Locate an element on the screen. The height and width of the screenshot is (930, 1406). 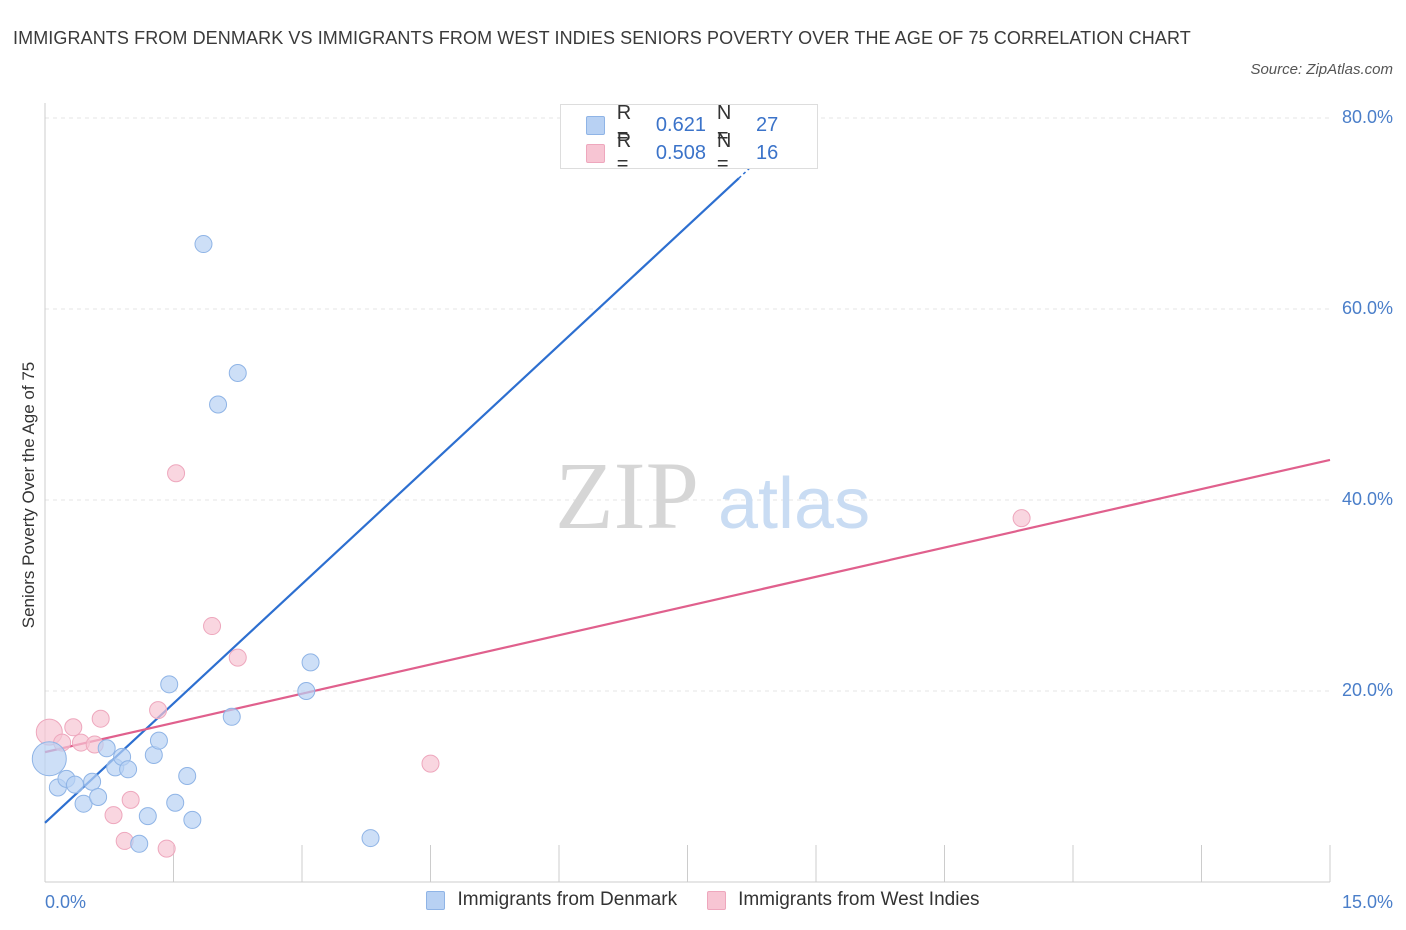
x-tick-label: 15.0% is located at coordinates (1367, 902).